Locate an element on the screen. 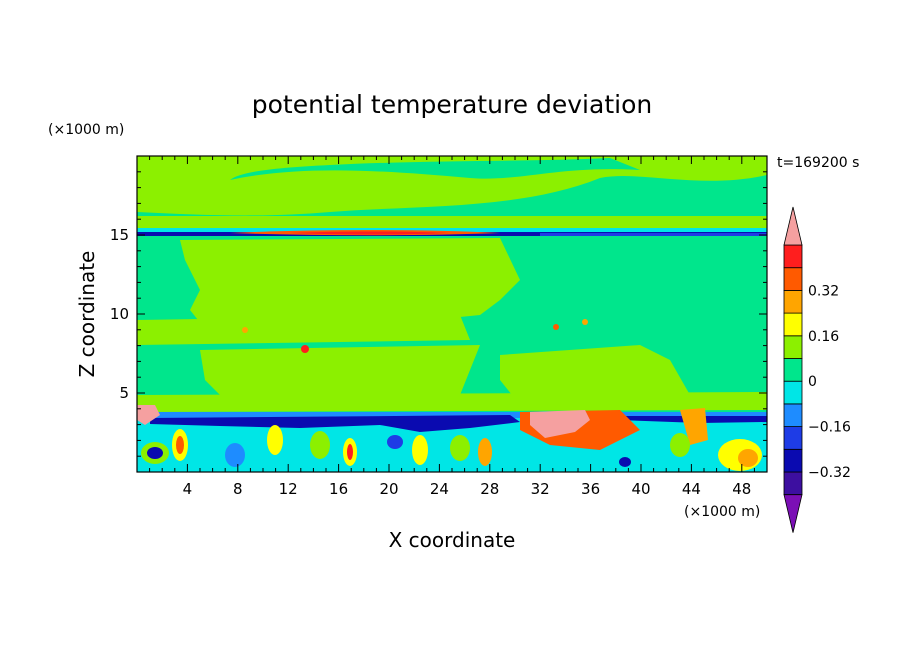  x-tick-label: 20 is located at coordinates (388, 489).